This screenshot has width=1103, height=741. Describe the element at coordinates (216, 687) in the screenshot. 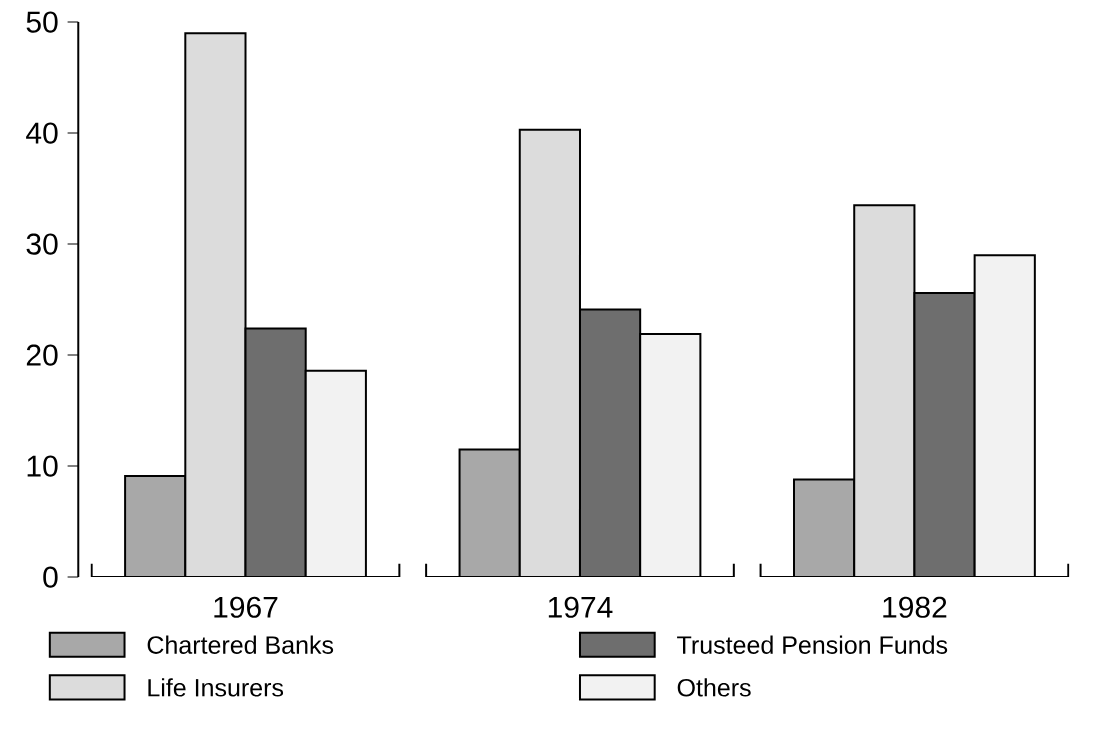

I see `legend-label: Life Insurers` at that location.